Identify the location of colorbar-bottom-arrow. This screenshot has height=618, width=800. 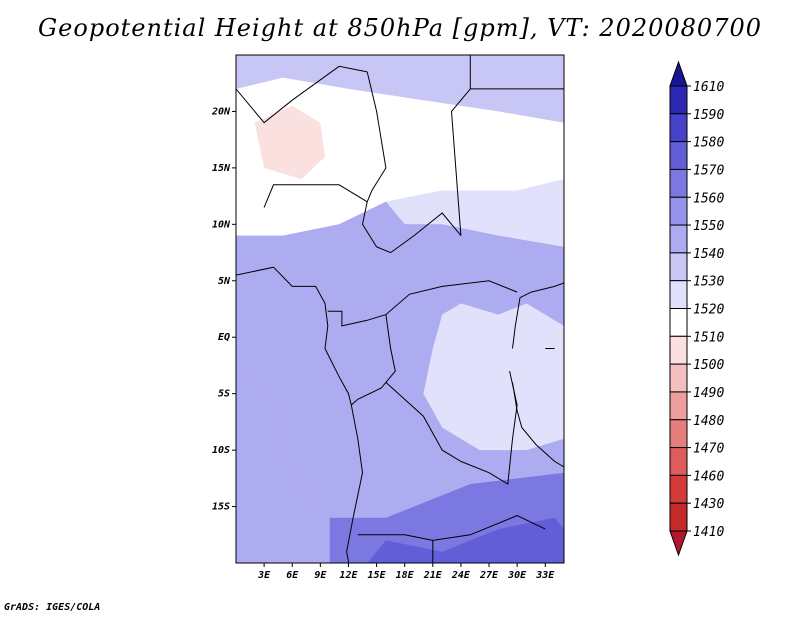
(678, 543).